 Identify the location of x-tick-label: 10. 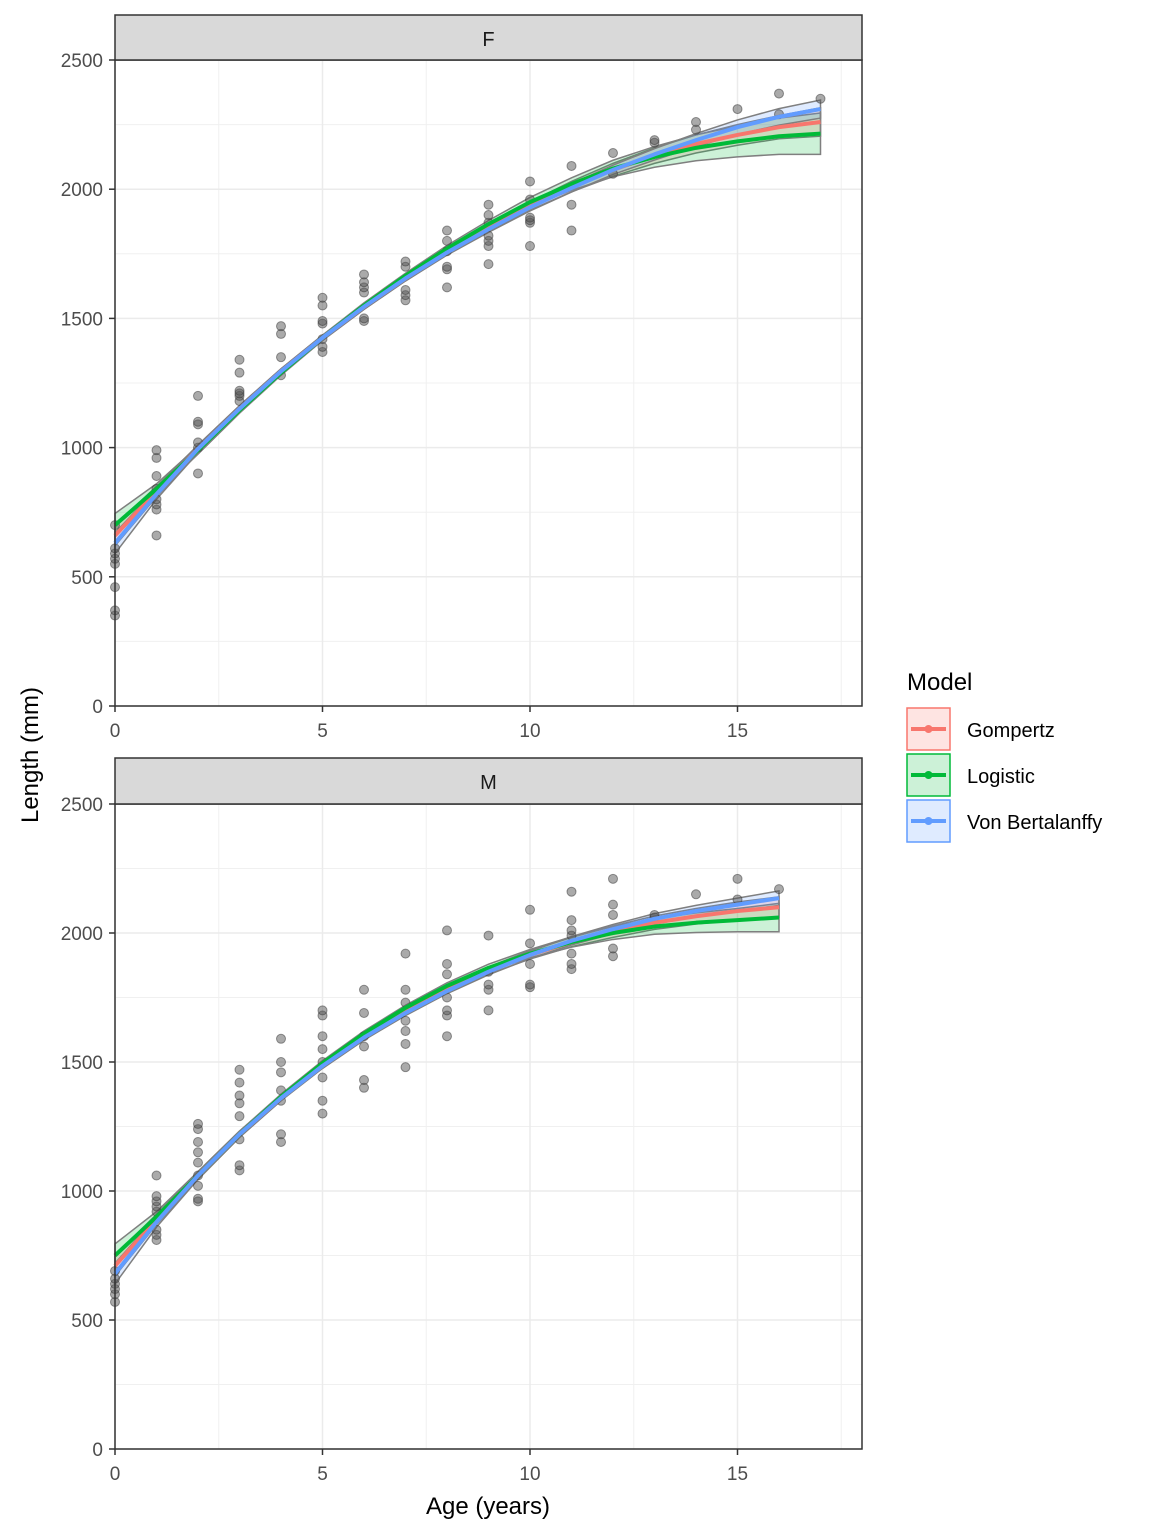
(529, 1474).